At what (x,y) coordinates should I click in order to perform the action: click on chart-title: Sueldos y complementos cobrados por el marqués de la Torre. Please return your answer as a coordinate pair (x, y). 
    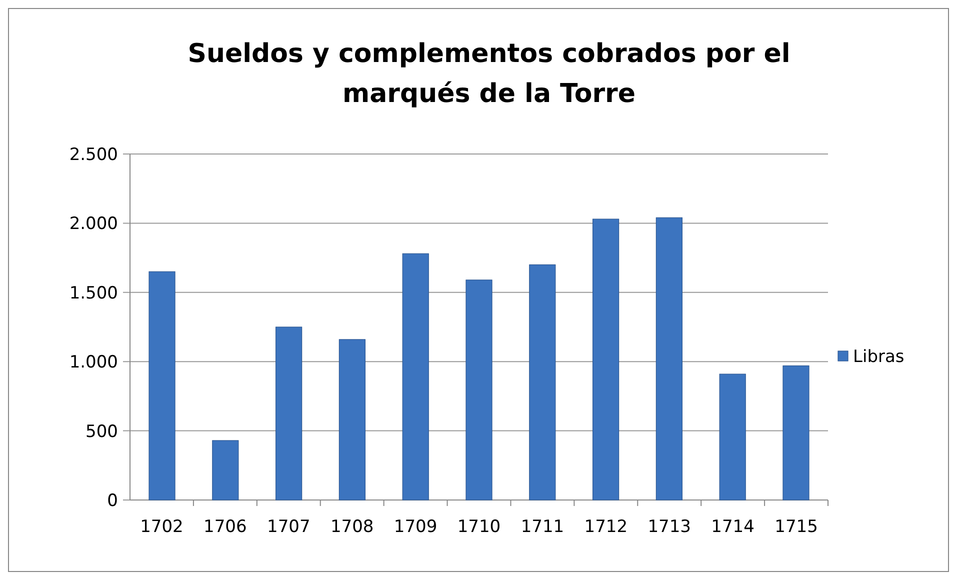
    Looking at the image, I should click on (489, 74).